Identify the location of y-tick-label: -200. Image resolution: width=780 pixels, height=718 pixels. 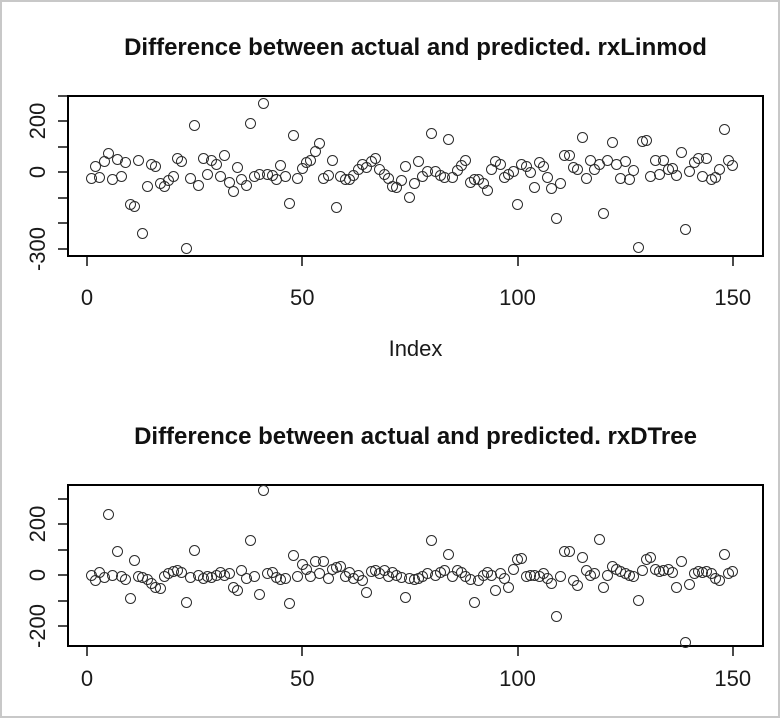
(37, 626).